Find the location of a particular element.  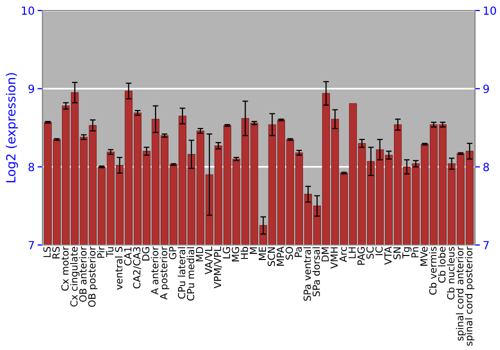

x-tick-label: SPa dorsal is located at coordinates (316, 271).